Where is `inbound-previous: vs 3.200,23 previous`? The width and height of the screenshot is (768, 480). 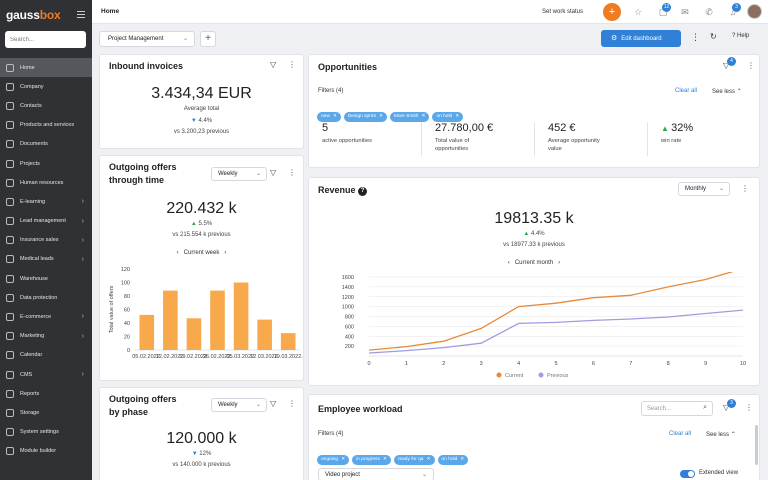 inbound-previous: vs 3.200,23 previous is located at coordinates (201, 132).